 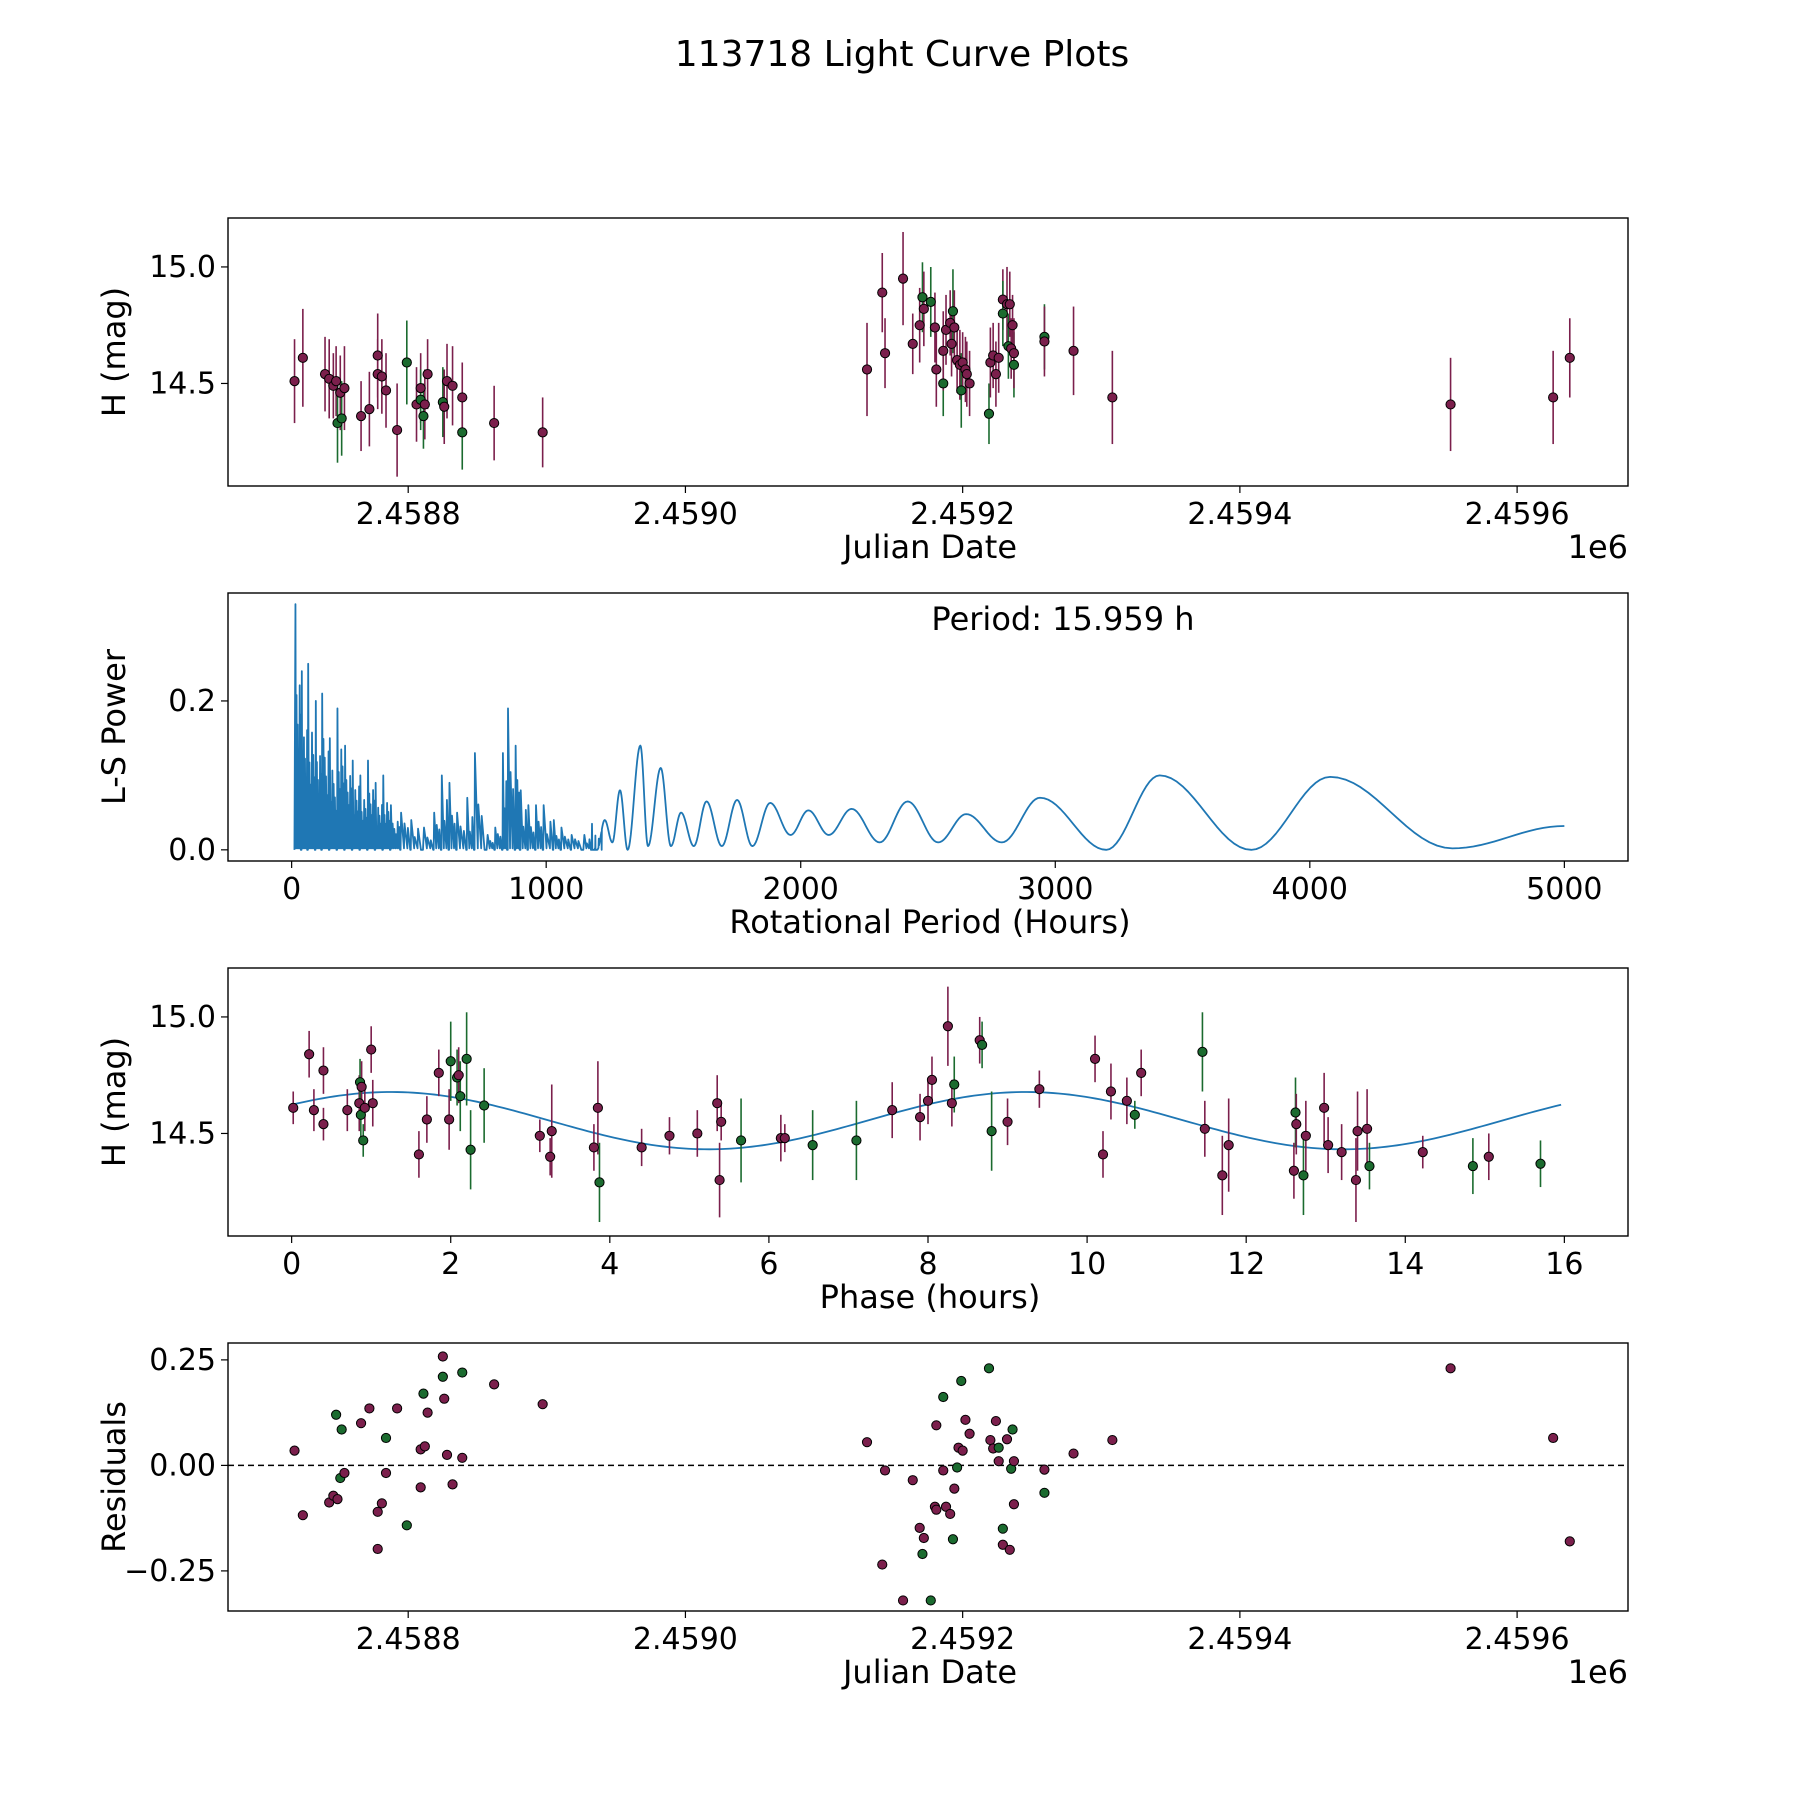 I want to click on x-tick-label: 2.4596, so click(x=1517, y=1639).